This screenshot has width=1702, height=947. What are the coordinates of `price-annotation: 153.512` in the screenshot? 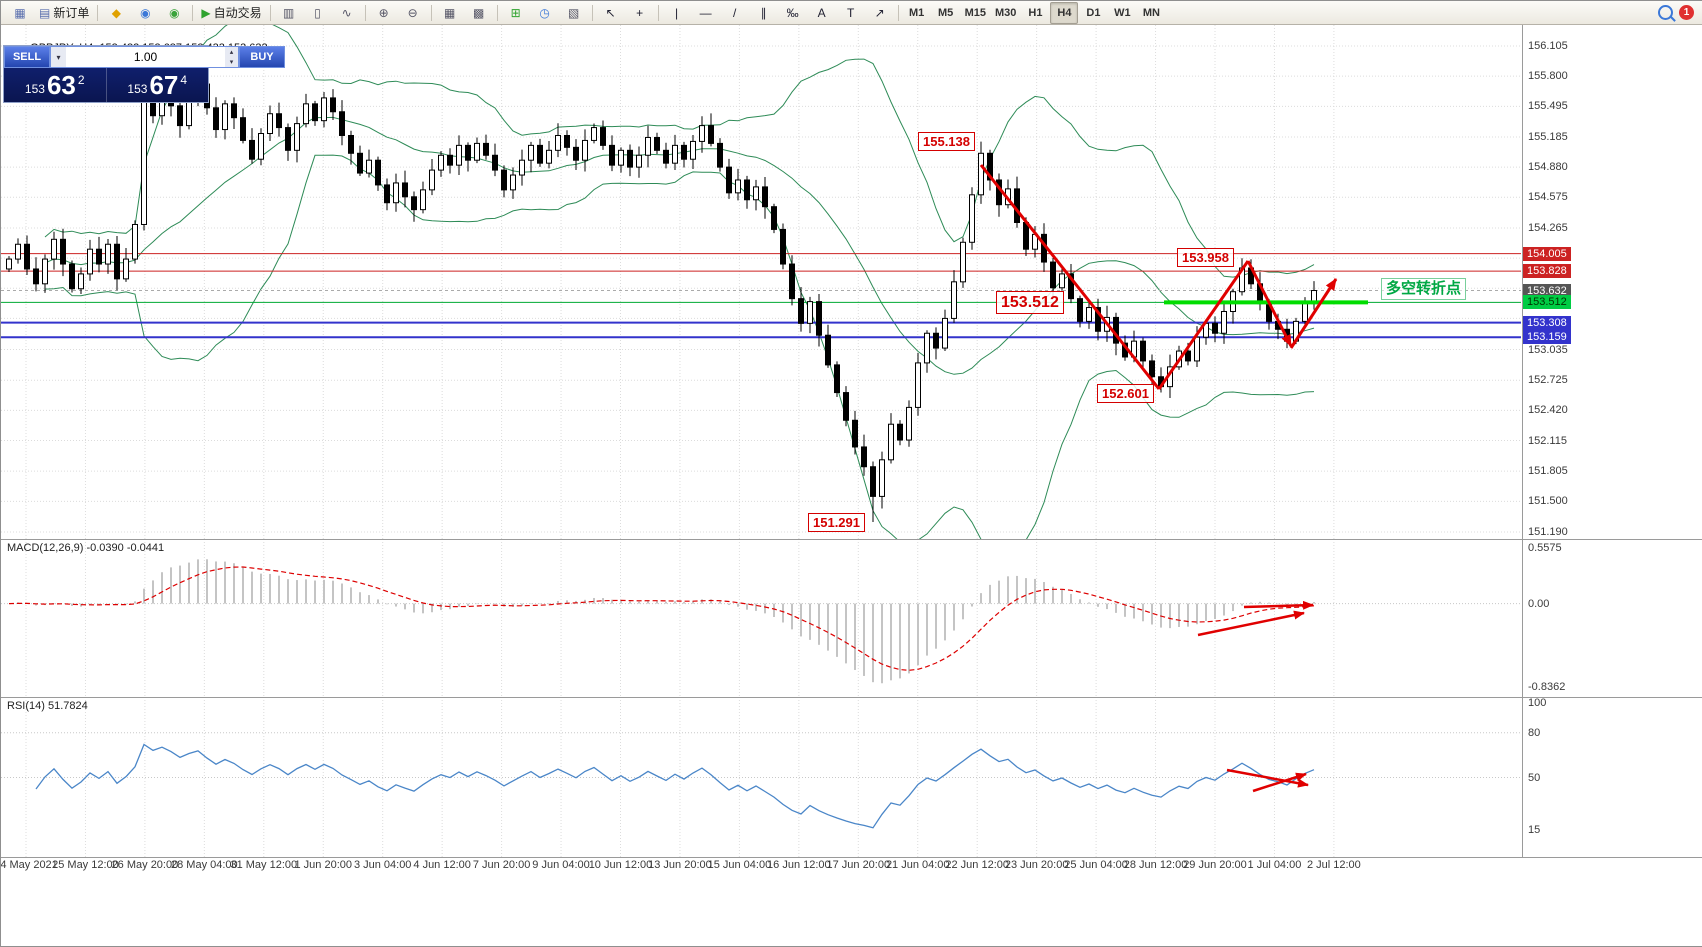 It's located at (1030, 302).